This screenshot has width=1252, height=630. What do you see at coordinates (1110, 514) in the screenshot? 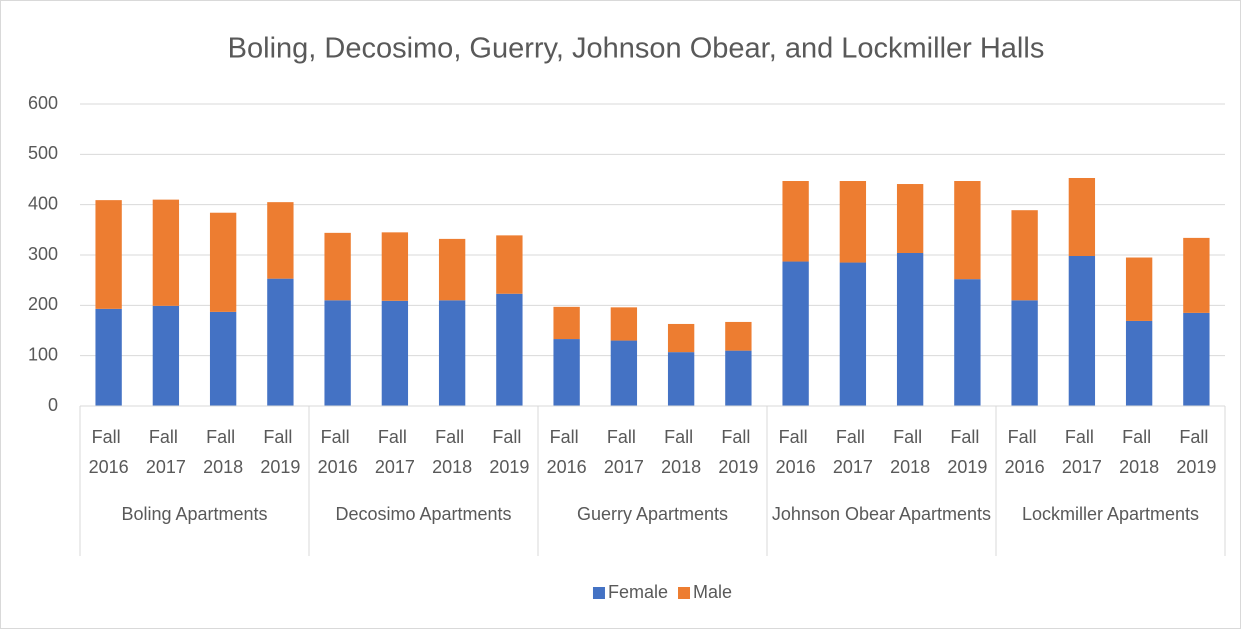
I see `group-label: Lockmiller Apartments` at bounding box center [1110, 514].